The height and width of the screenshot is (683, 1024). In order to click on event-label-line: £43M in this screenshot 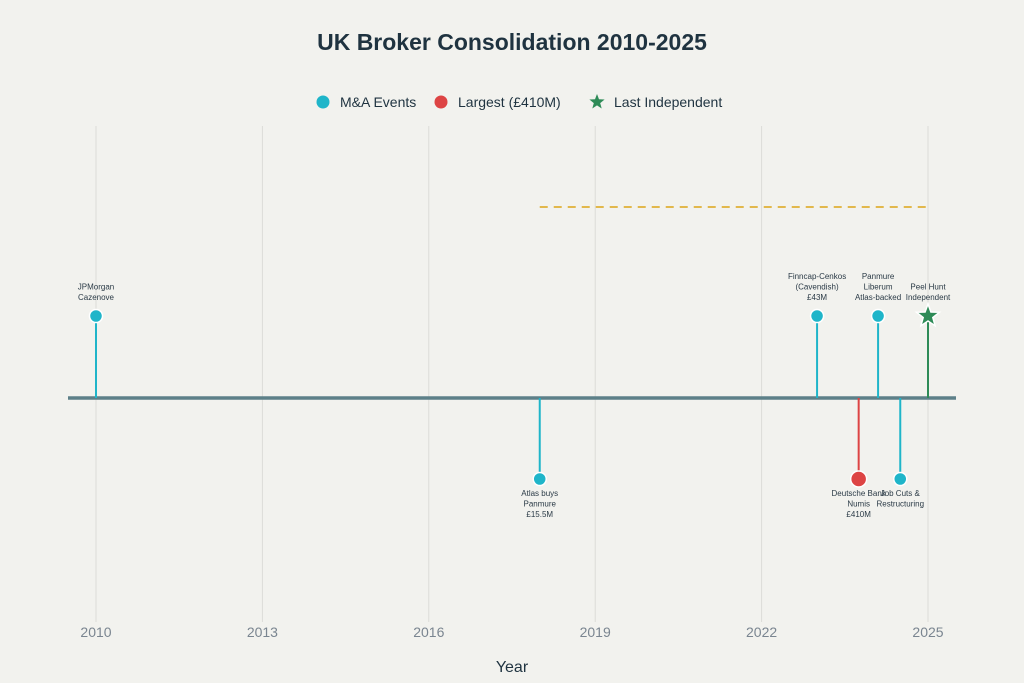, I will do `click(817, 297)`.